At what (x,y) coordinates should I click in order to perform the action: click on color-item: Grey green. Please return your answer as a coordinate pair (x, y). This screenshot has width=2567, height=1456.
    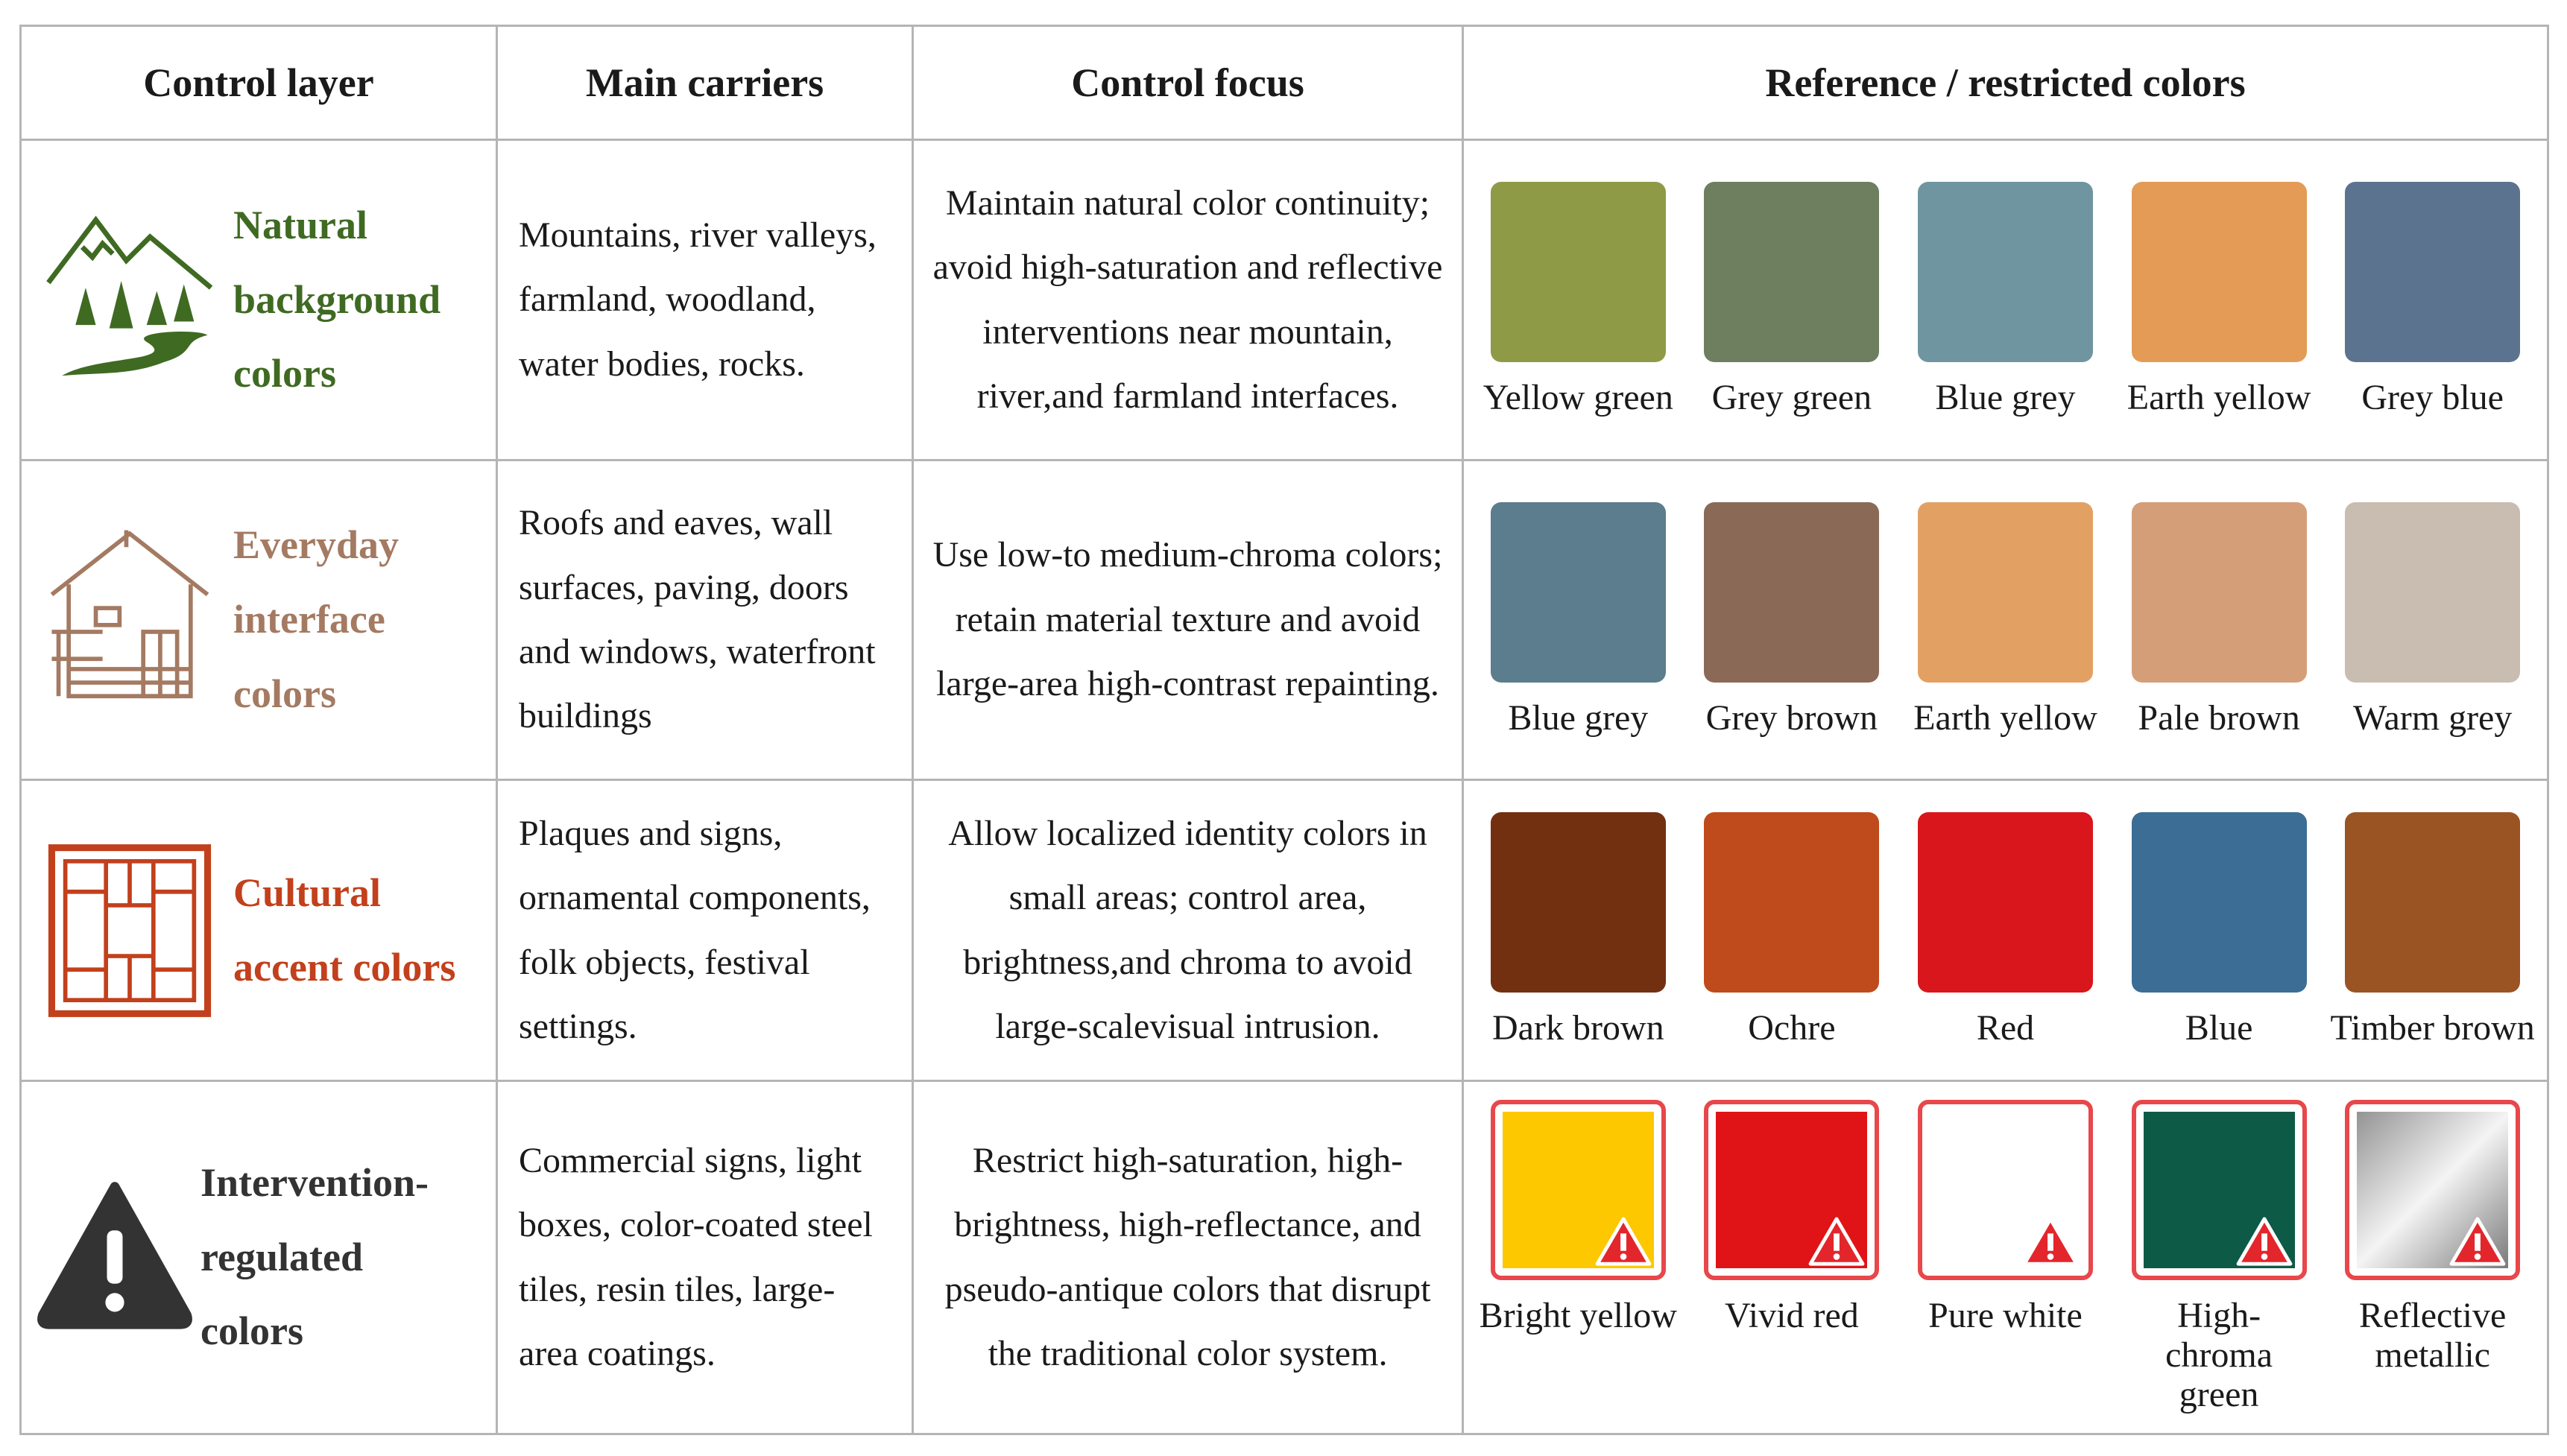
    Looking at the image, I should click on (1792, 300).